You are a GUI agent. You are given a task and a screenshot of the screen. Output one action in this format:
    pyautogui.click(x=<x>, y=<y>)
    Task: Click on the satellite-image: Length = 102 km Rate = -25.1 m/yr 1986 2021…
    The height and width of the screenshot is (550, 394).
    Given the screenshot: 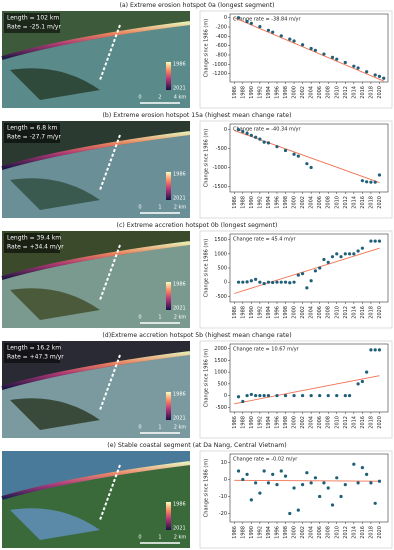 What is the action you would take?
    pyautogui.click(x=96, y=59)
    